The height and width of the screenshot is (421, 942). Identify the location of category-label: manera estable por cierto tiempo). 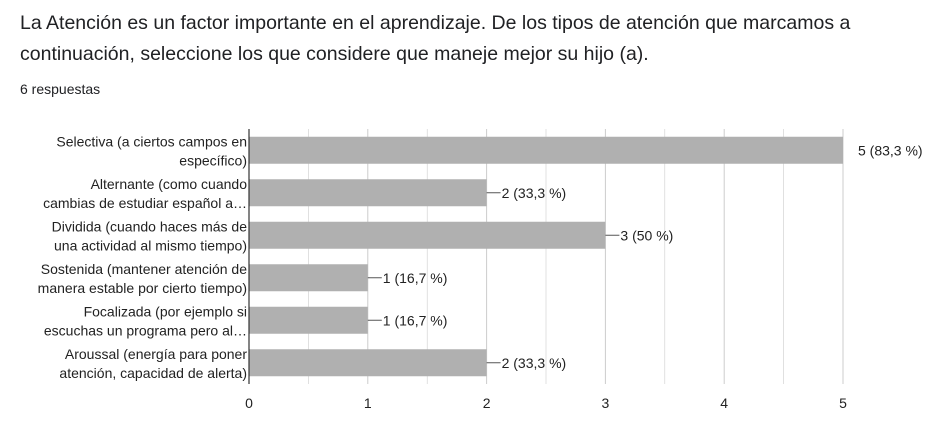
(142, 288).